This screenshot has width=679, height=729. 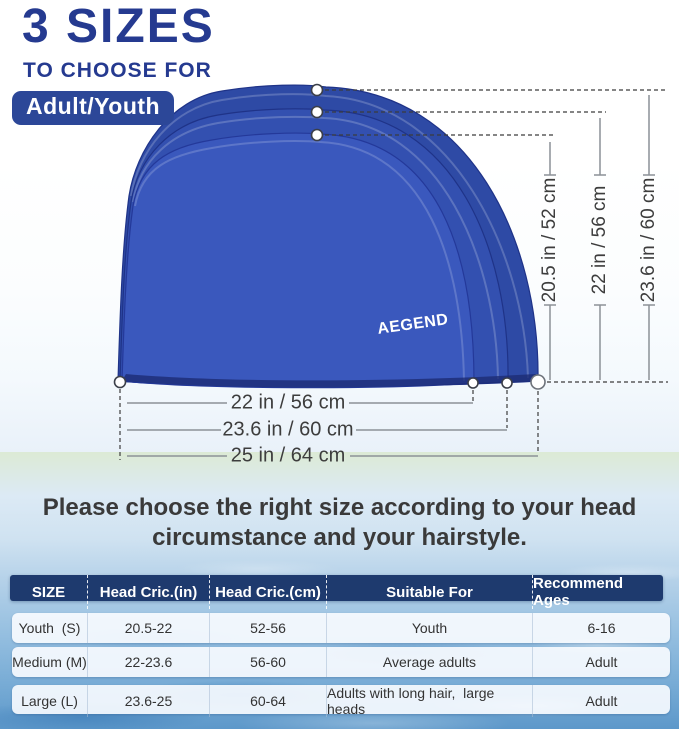 What do you see at coordinates (268, 592) in the screenshot?
I see `col-header-head-cric-cm: Head Cric.(cm)` at bounding box center [268, 592].